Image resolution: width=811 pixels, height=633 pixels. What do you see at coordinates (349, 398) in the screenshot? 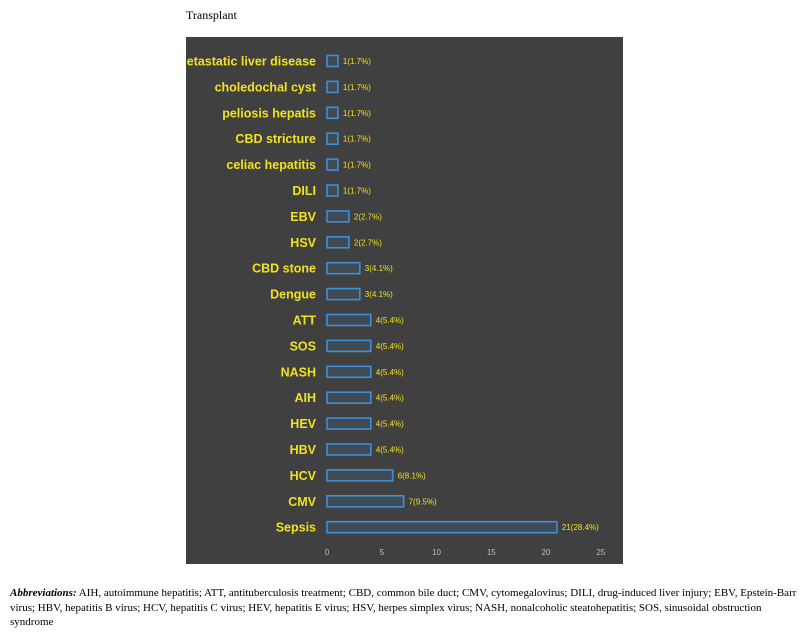
I see `bar-aih` at bounding box center [349, 398].